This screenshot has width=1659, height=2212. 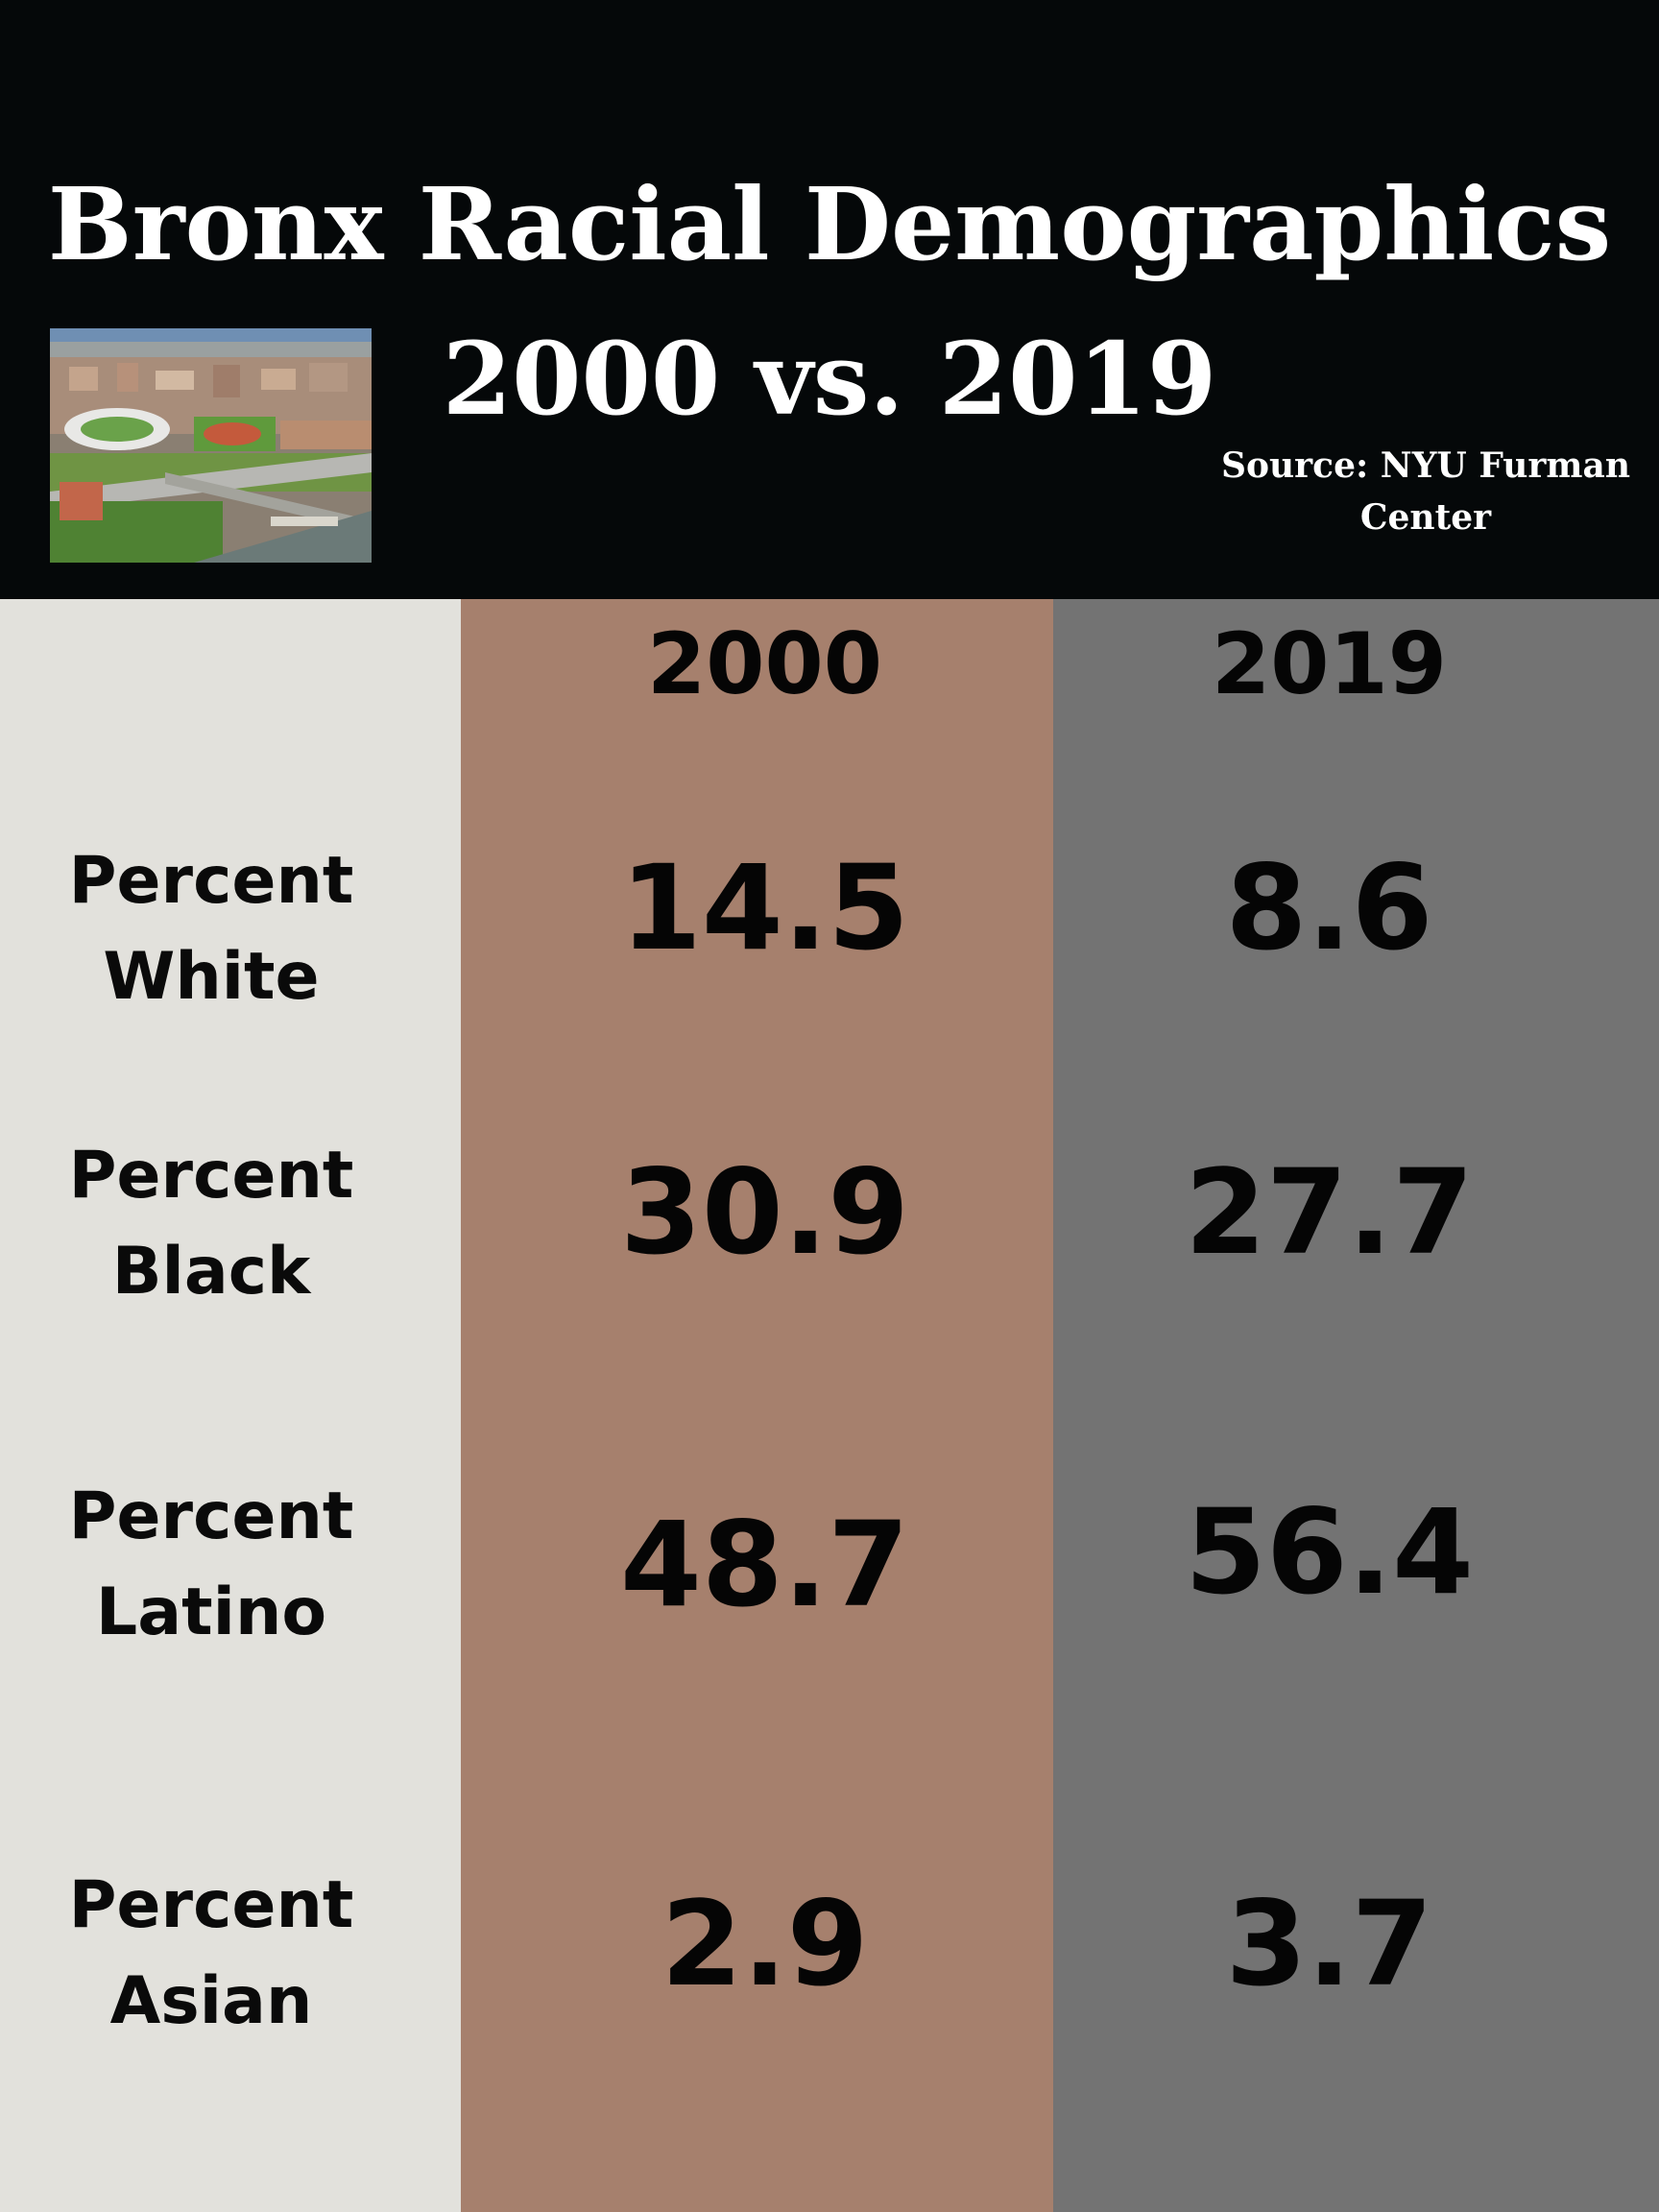 I want to click on row-label-white: Percent White, so click(x=211, y=929).